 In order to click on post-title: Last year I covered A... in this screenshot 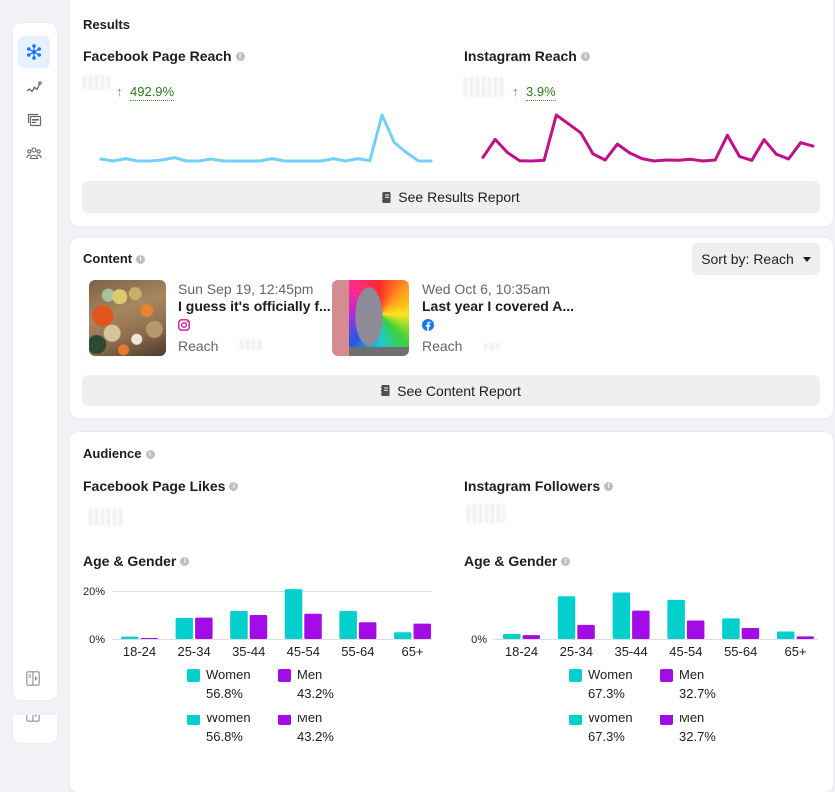, I will do `click(498, 306)`.